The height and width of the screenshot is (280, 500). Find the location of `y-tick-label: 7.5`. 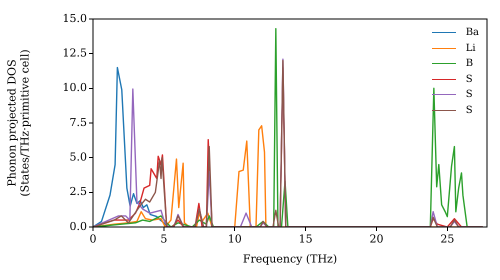

y-tick-label: 7.5 is located at coordinates (78, 122).